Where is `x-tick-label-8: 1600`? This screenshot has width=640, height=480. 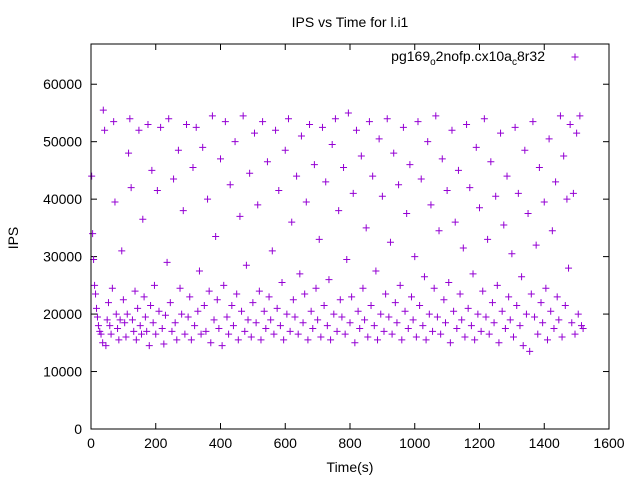 x-tick-label-8: 1600 is located at coordinates (608, 443).